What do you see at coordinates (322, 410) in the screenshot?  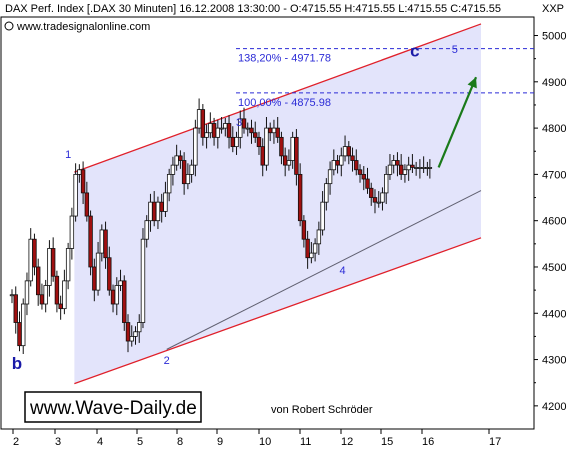 I see `author-credit: von Robert Schröder` at bounding box center [322, 410].